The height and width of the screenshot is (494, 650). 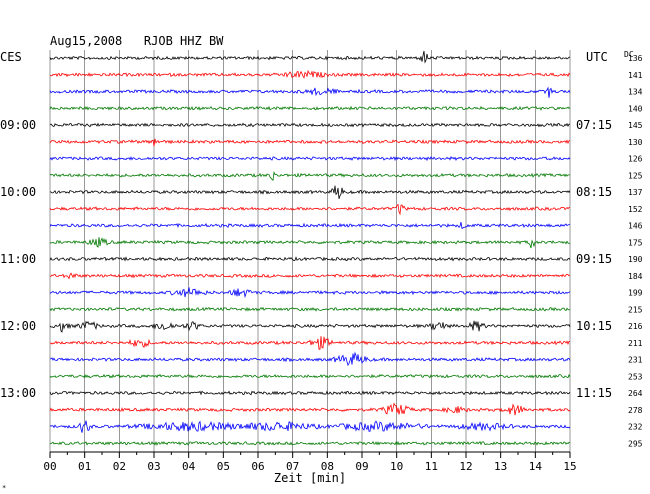 What do you see at coordinates (635, 92) in the screenshot?
I see `dc-offset-label: 134` at bounding box center [635, 92].